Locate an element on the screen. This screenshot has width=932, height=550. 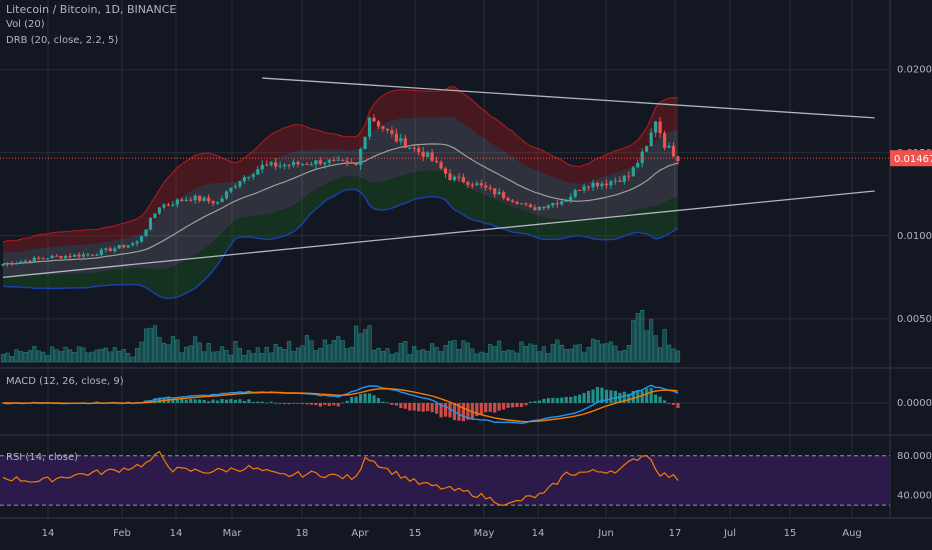
x-tick-label: 14 is located at coordinates (176, 533).